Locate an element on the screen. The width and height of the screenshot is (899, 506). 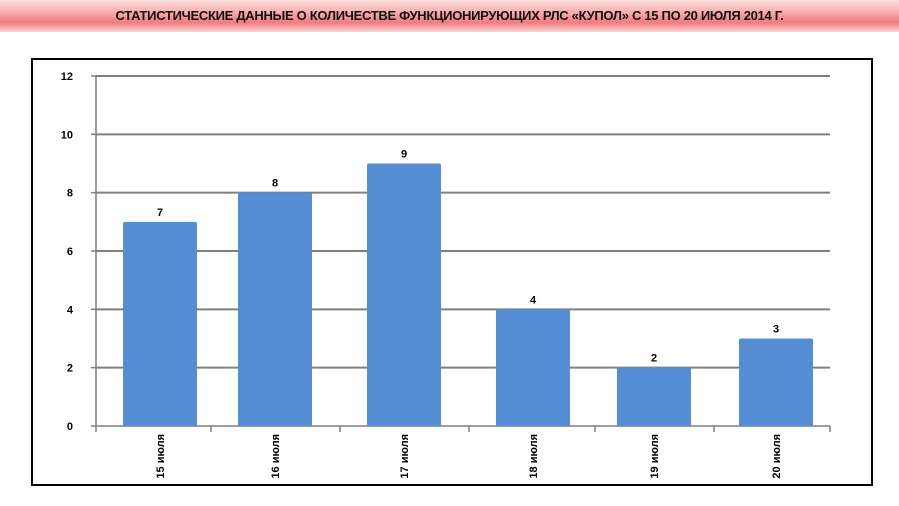
data-label: 7 is located at coordinates (160, 213).